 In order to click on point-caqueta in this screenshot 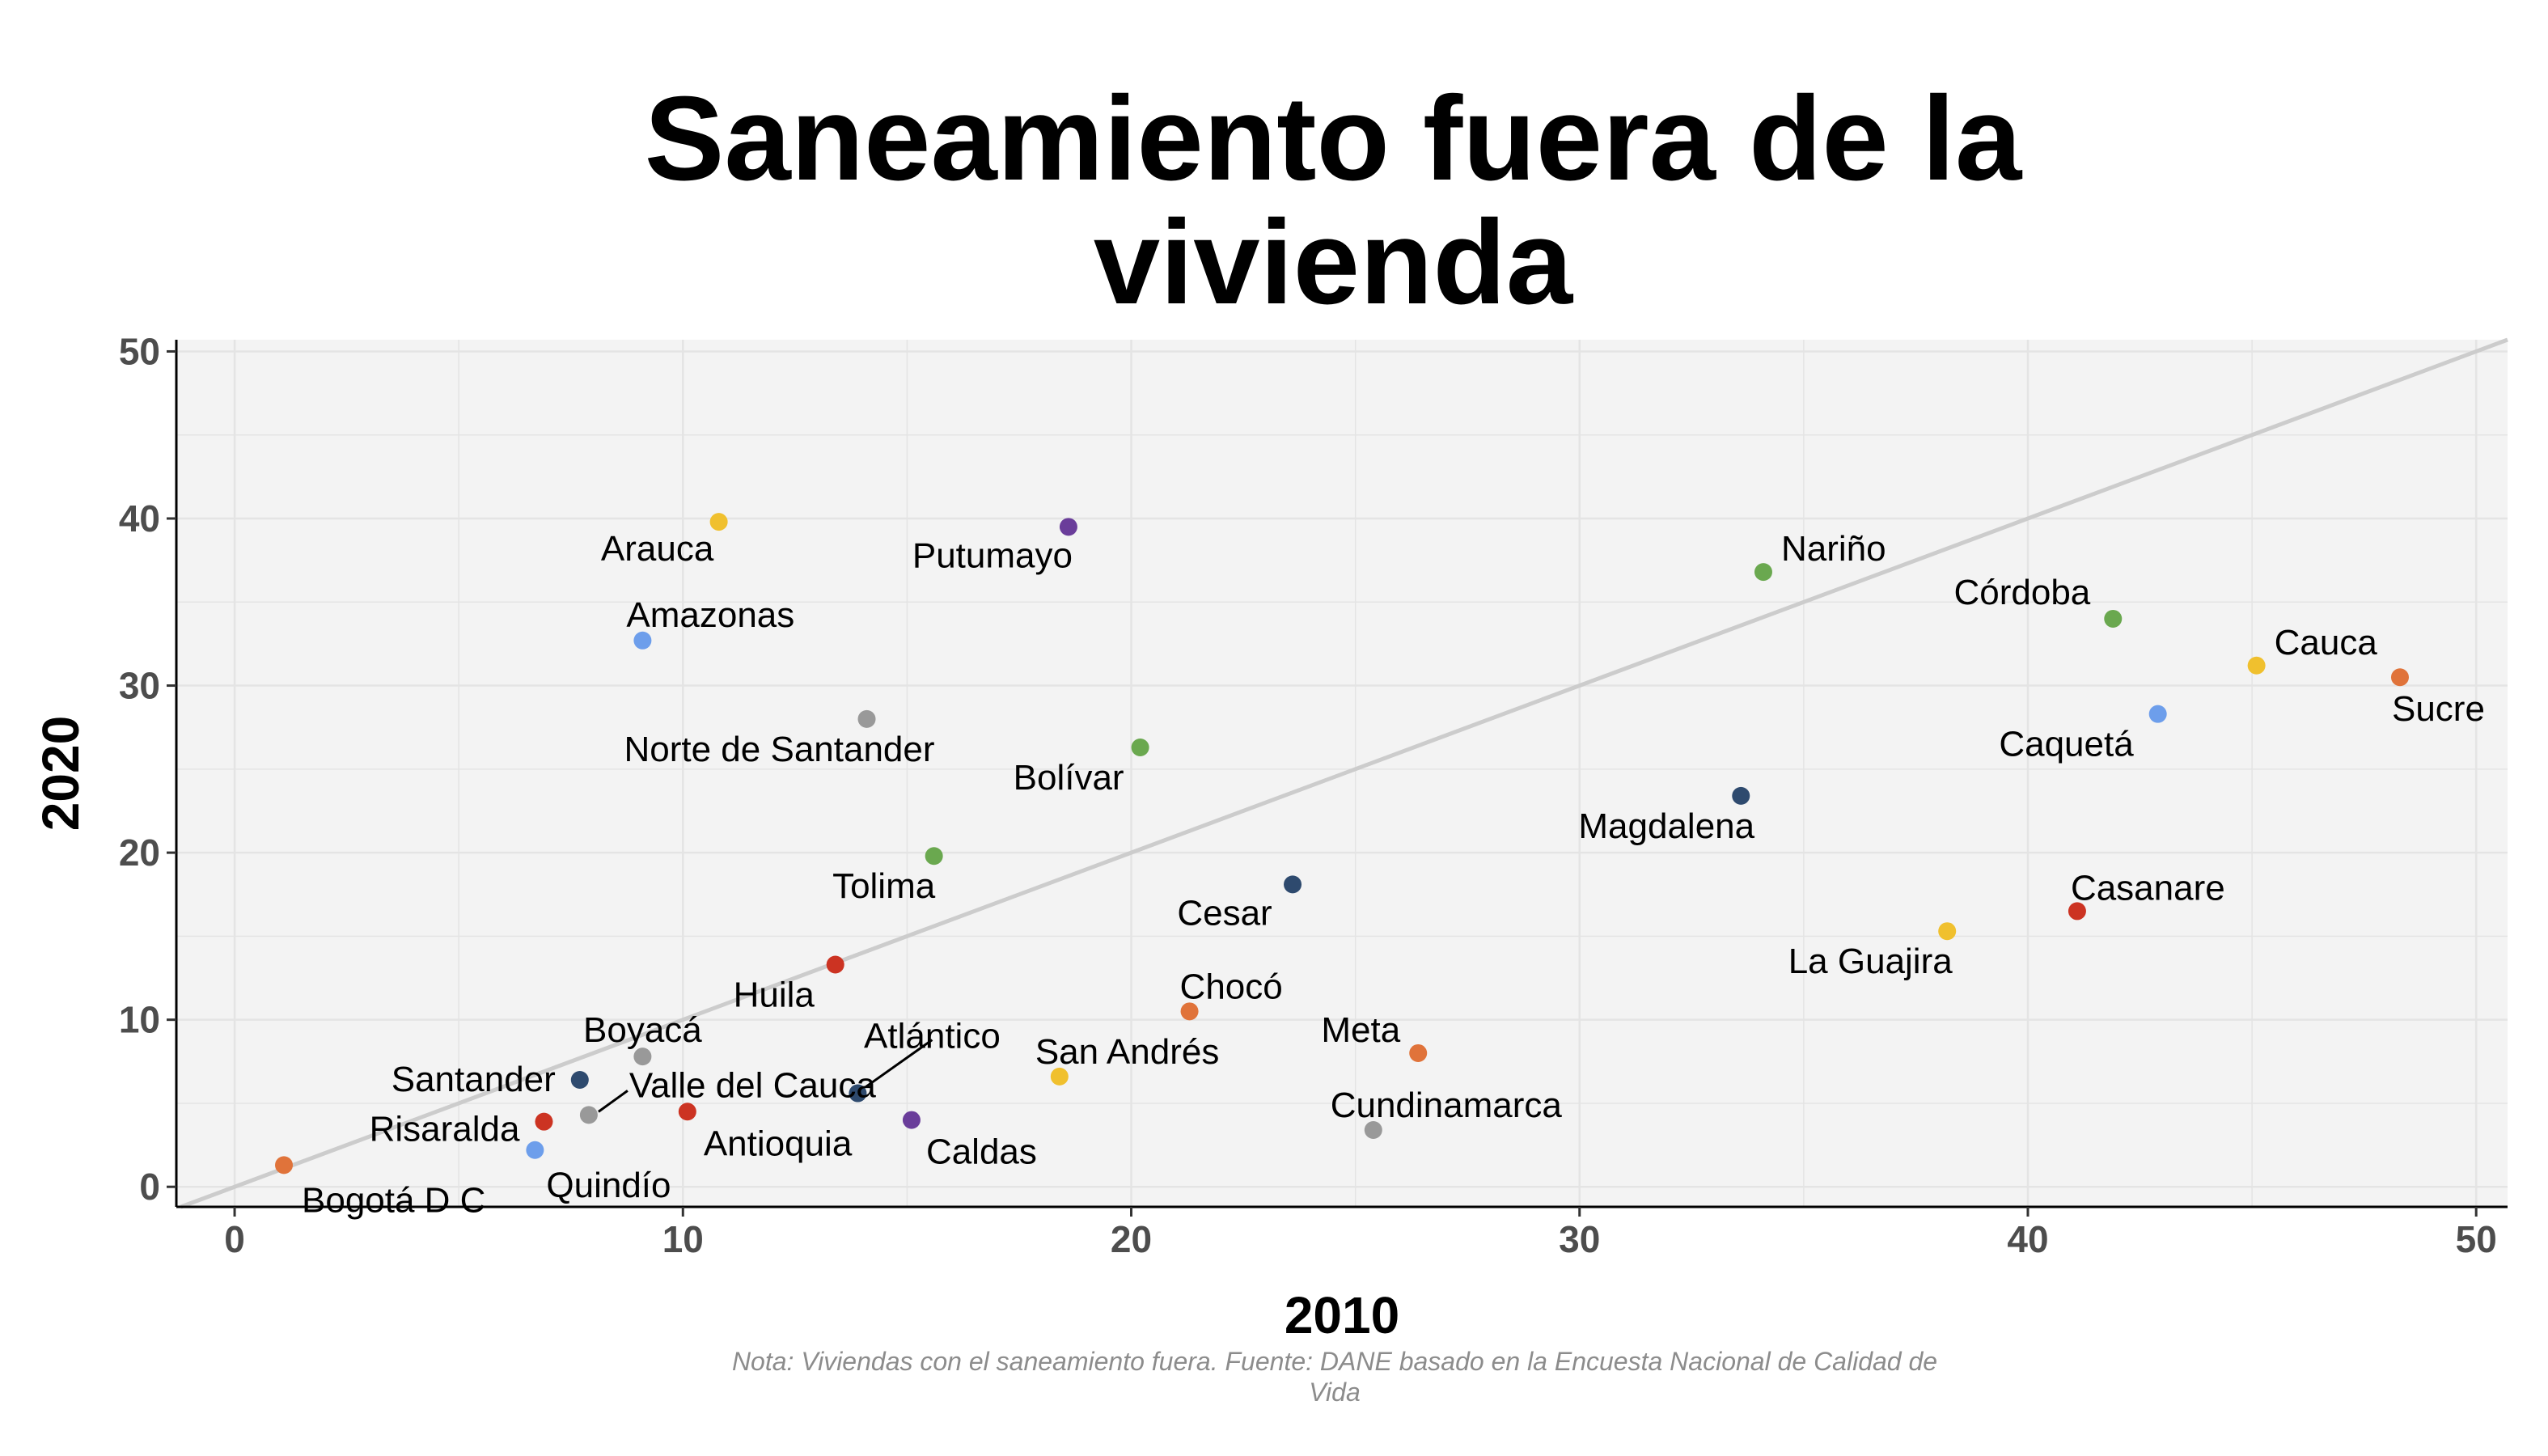, I will do `click(2157, 714)`.